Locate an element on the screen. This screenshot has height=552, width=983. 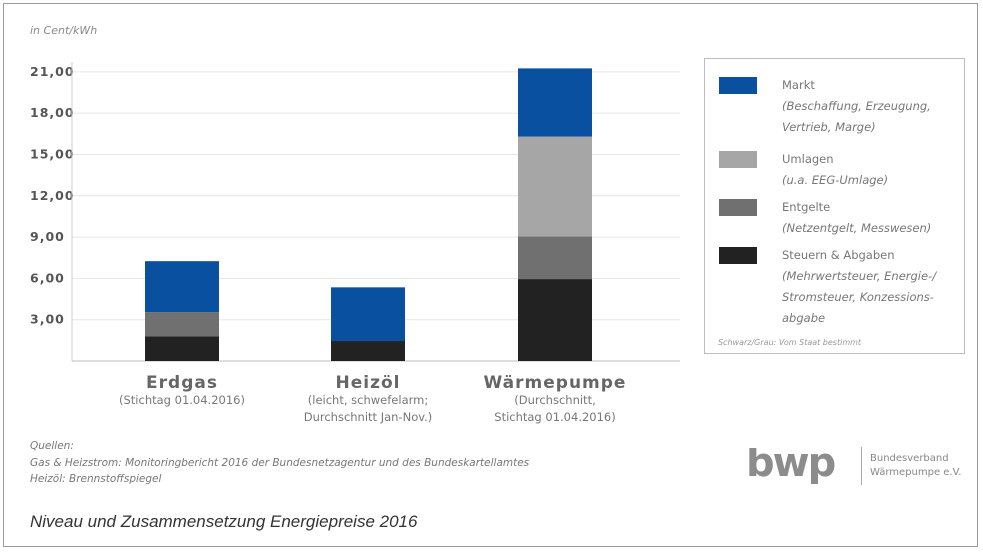
legend-swatch-markt is located at coordinates (738, 85).